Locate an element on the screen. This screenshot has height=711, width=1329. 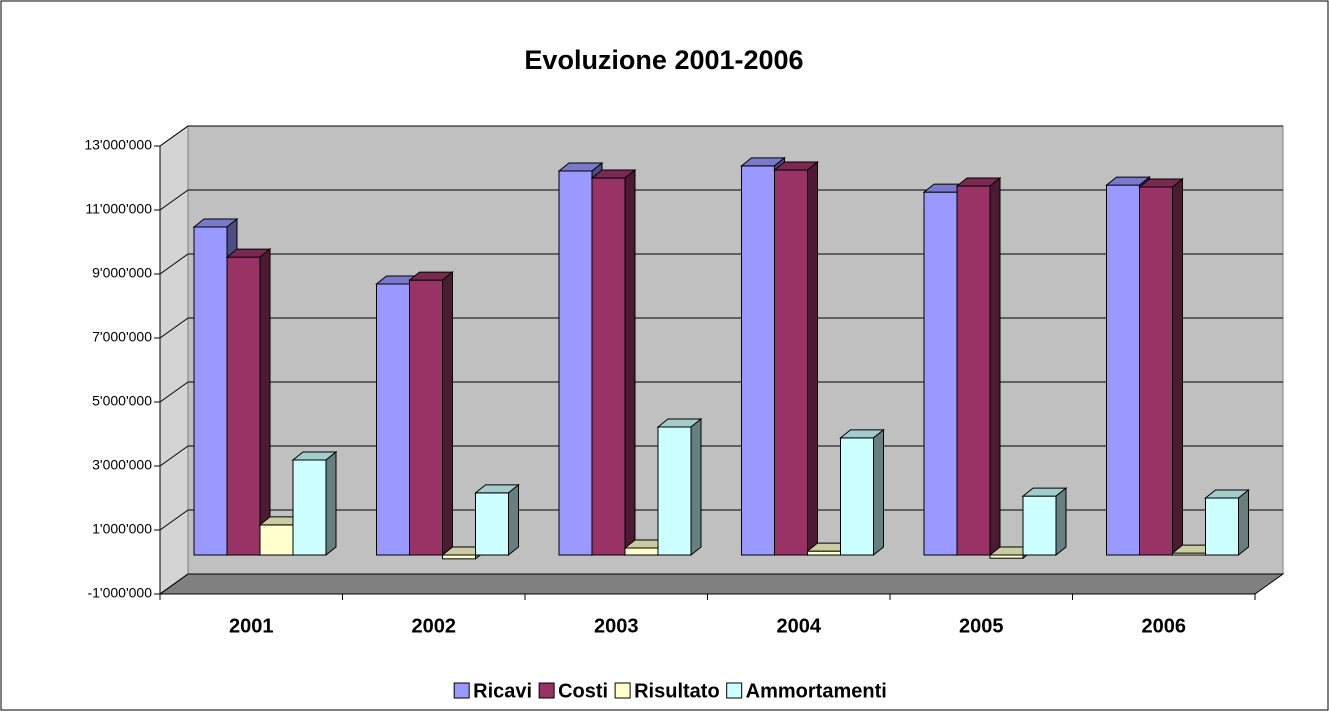
y-tick-label: -1'000'000 is located at coordinates (119, 593).